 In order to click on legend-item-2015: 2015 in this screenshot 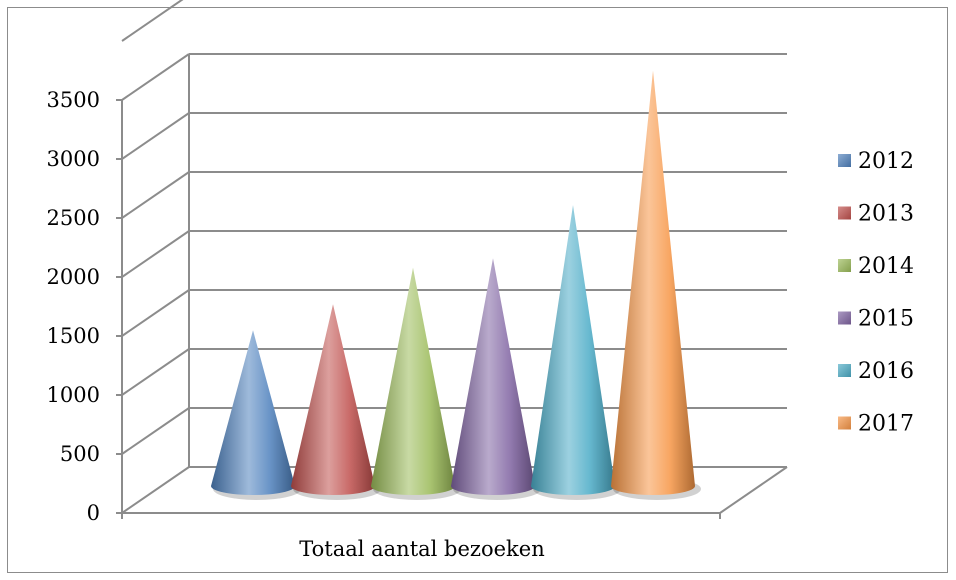, I will do `click(876, 319)`.